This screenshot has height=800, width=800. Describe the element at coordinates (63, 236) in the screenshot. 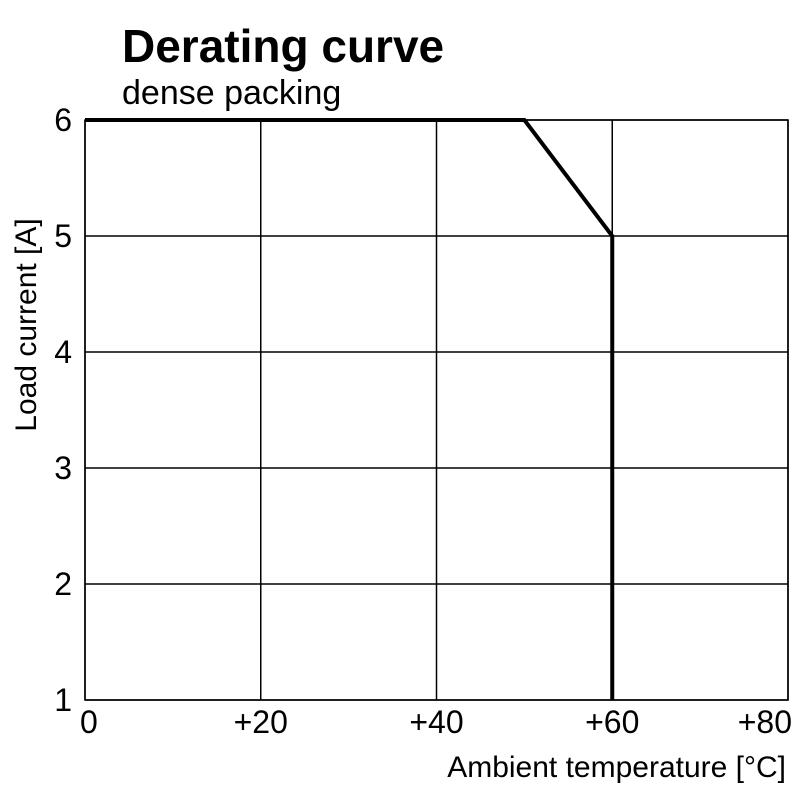

I see `y-tick-label: 5` at that location.